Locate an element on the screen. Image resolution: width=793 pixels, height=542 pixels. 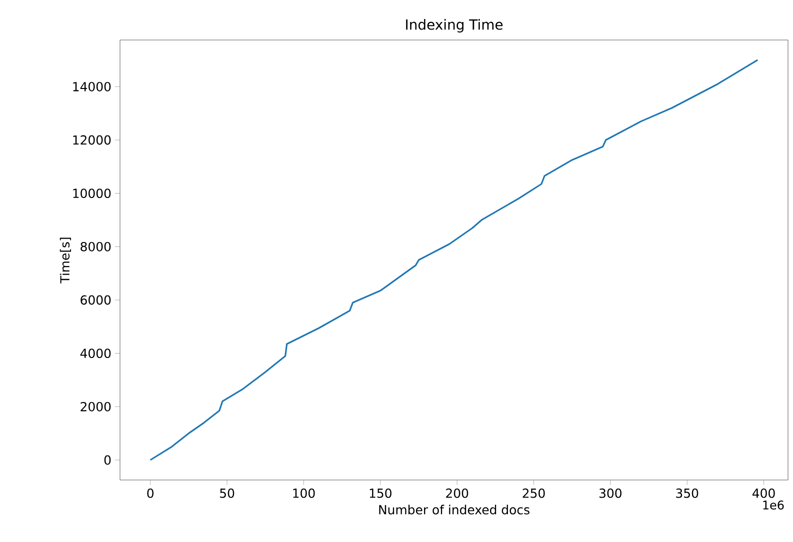
x-tick-label: 350 is located at coordinates (687, 493).